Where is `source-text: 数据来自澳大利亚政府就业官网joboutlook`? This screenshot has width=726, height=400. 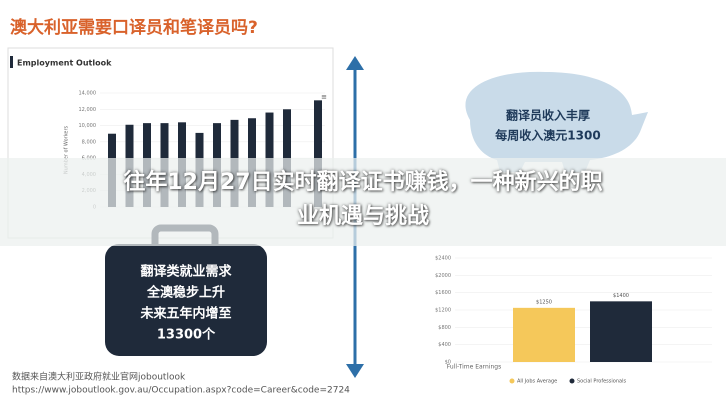
source-text: 数据来自澳大利亚政府就业官网joboutlook is located at coordinates (99, 377).